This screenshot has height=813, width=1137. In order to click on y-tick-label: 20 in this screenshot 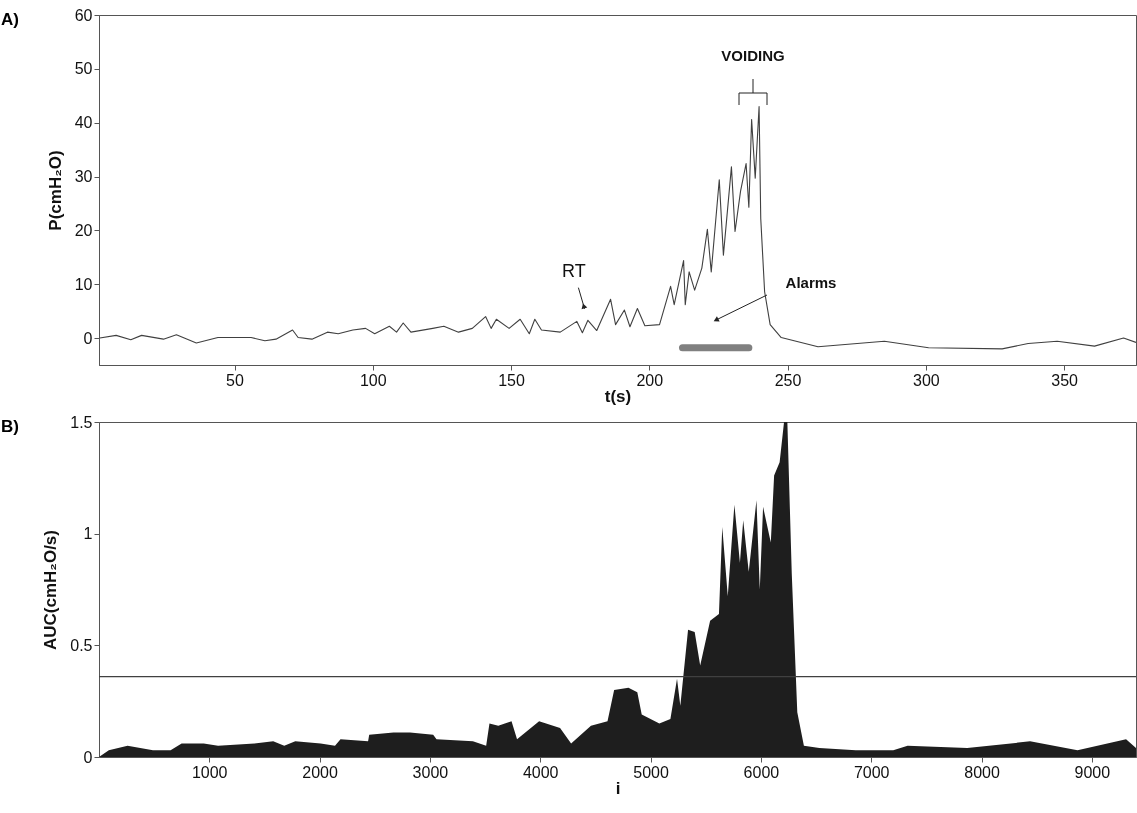, I will do `click(83, 230)`.